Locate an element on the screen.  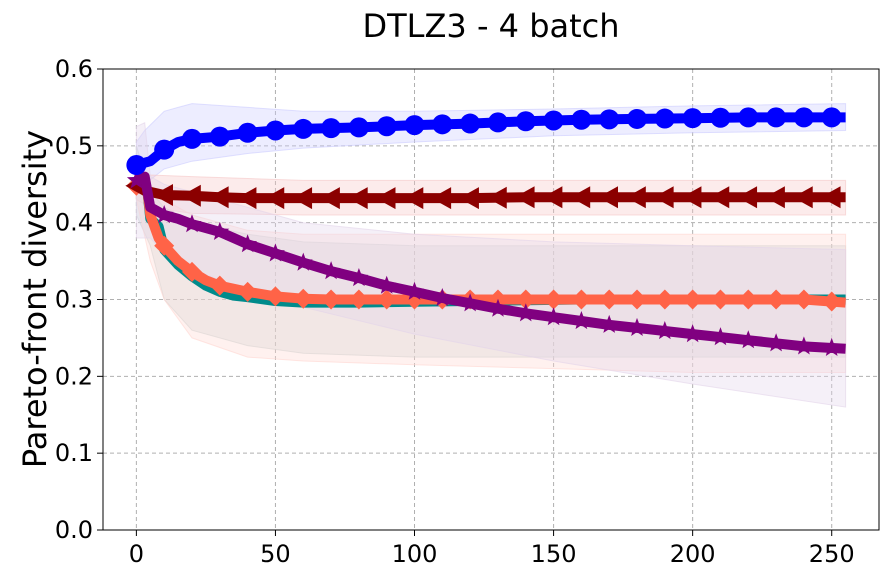
y-tick-label: 0.3 is located at coordinates (74, 300).